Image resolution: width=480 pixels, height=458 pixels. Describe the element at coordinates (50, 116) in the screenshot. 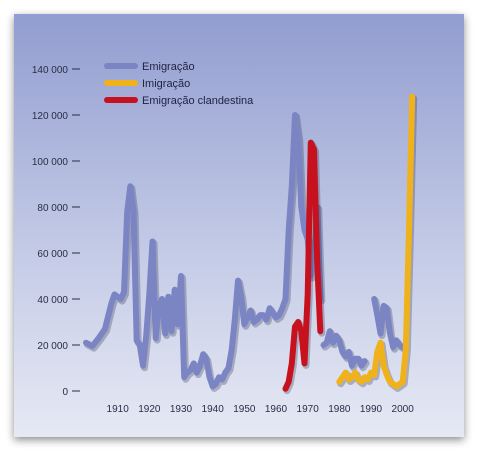

I see `y-tick-label: 120 000` at that location.